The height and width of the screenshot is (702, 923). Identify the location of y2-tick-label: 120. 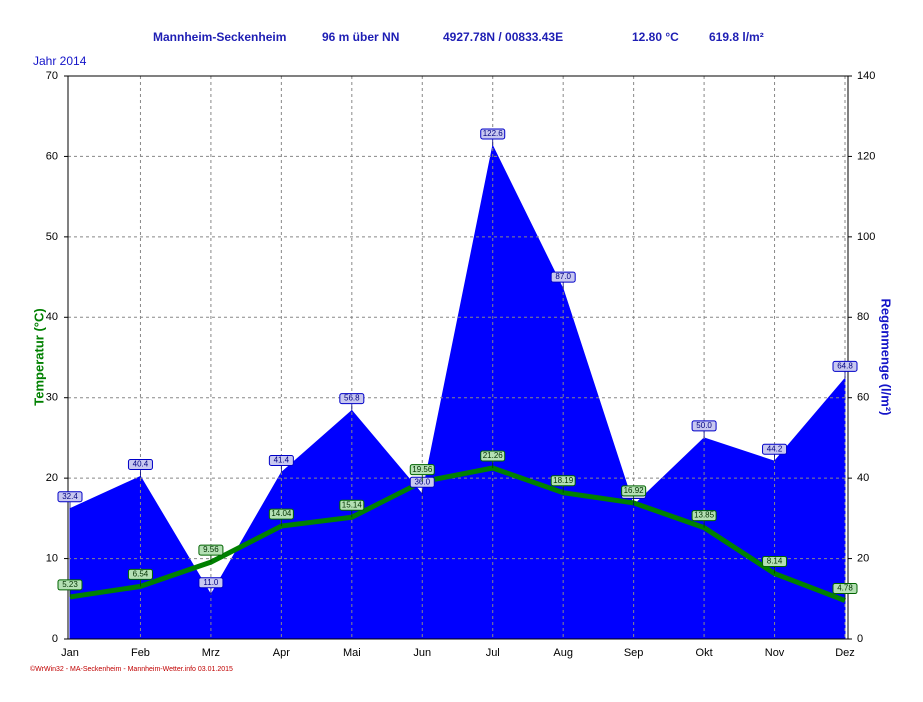
(866, 156).